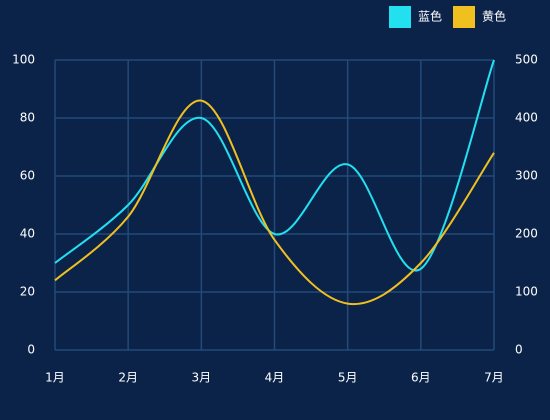 Image resolution: width=550 pixels, height=420 pixels. What do you see at coordinates (526, 176) in the screenshot?
I see `y2-tick-label: 300` at bounding box center [526, 176].